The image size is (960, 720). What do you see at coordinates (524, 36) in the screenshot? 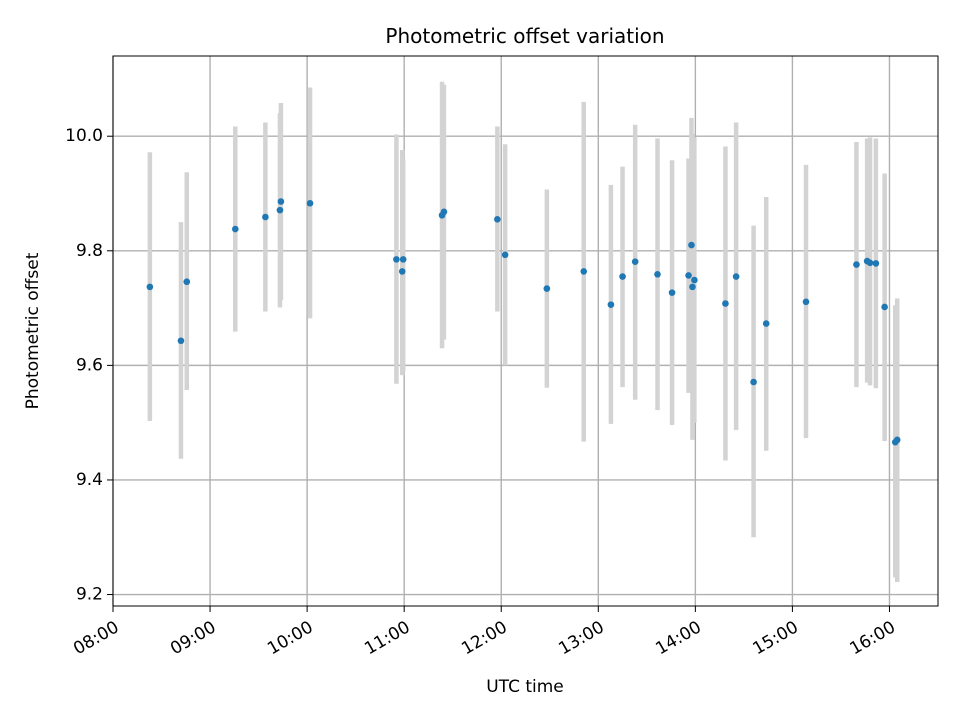
I see `chart-title: Photometric offset variation` at bounding box center [524, 36].